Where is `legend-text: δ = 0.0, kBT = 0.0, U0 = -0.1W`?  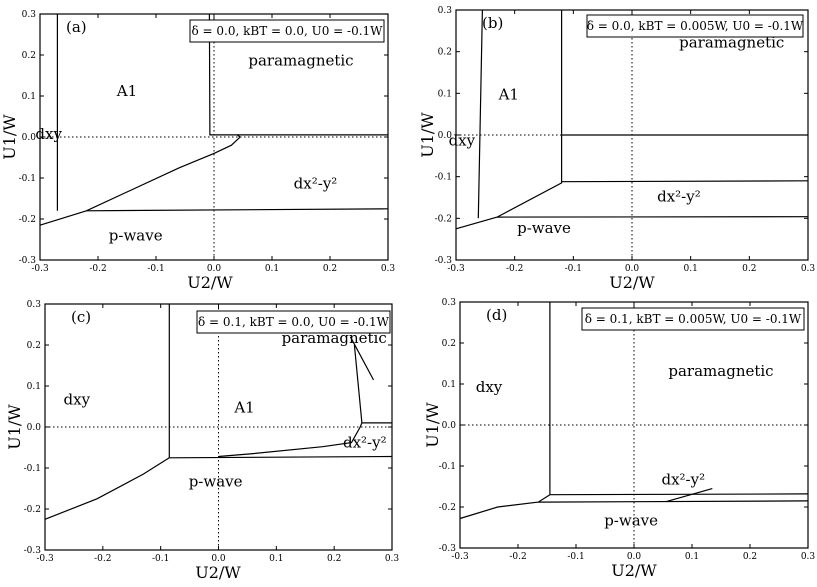
legend-text: δ = 0.0, kBT = 0.0, U0 = -0.1W is located at coordinates (287, 31).